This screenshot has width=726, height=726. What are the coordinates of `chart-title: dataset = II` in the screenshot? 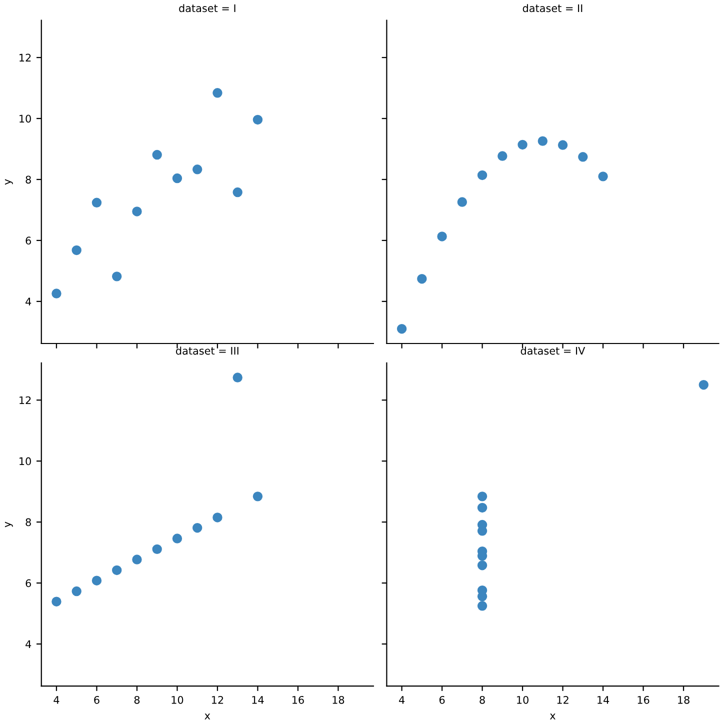 It's located at (552, 8).